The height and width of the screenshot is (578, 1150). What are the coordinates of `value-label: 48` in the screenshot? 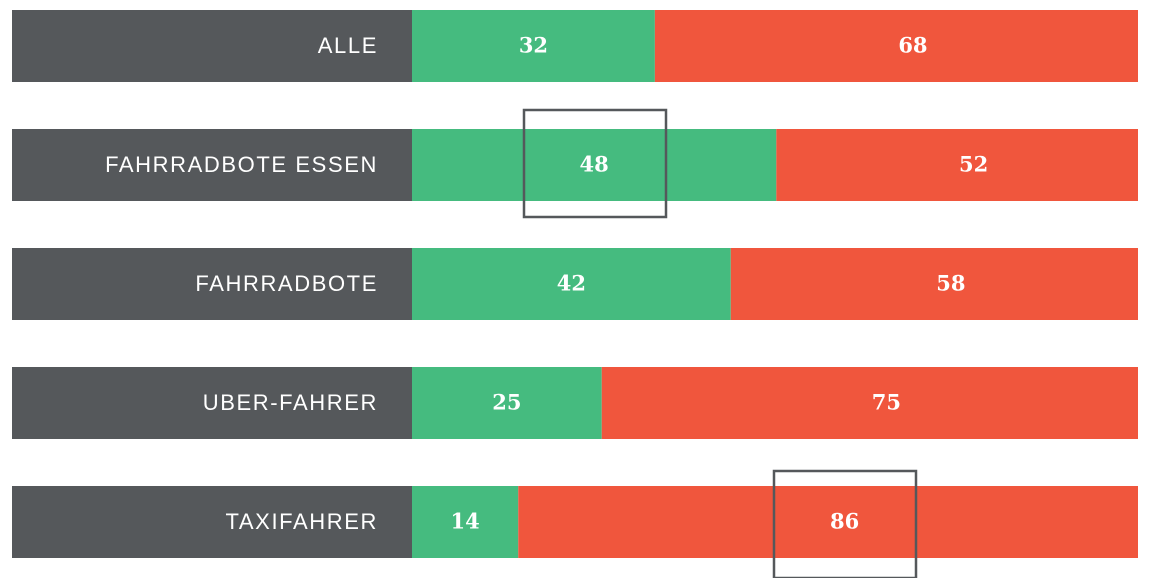 It's located at (594, 164).